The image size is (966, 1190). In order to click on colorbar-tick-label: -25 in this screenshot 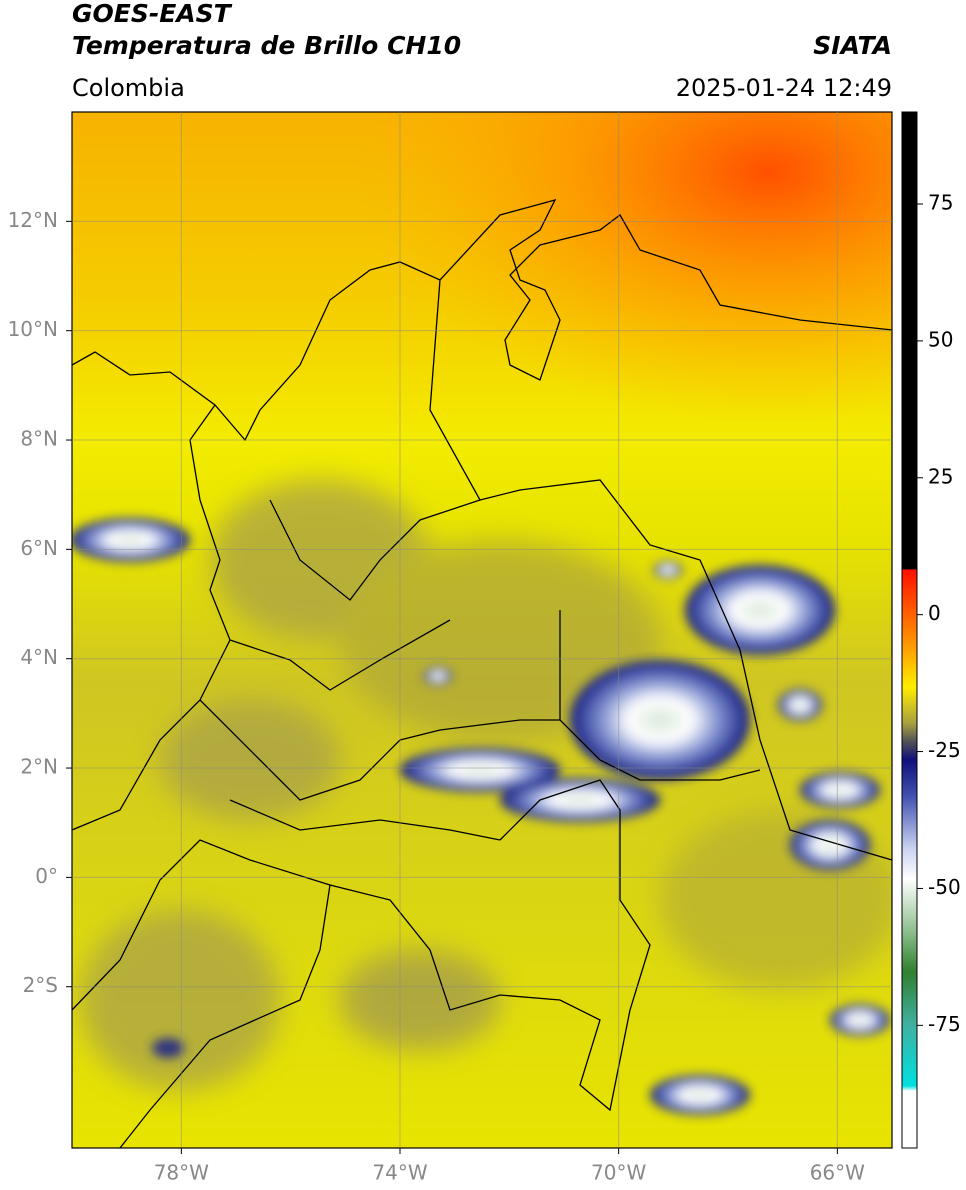, I will do `click(944, 750)`.